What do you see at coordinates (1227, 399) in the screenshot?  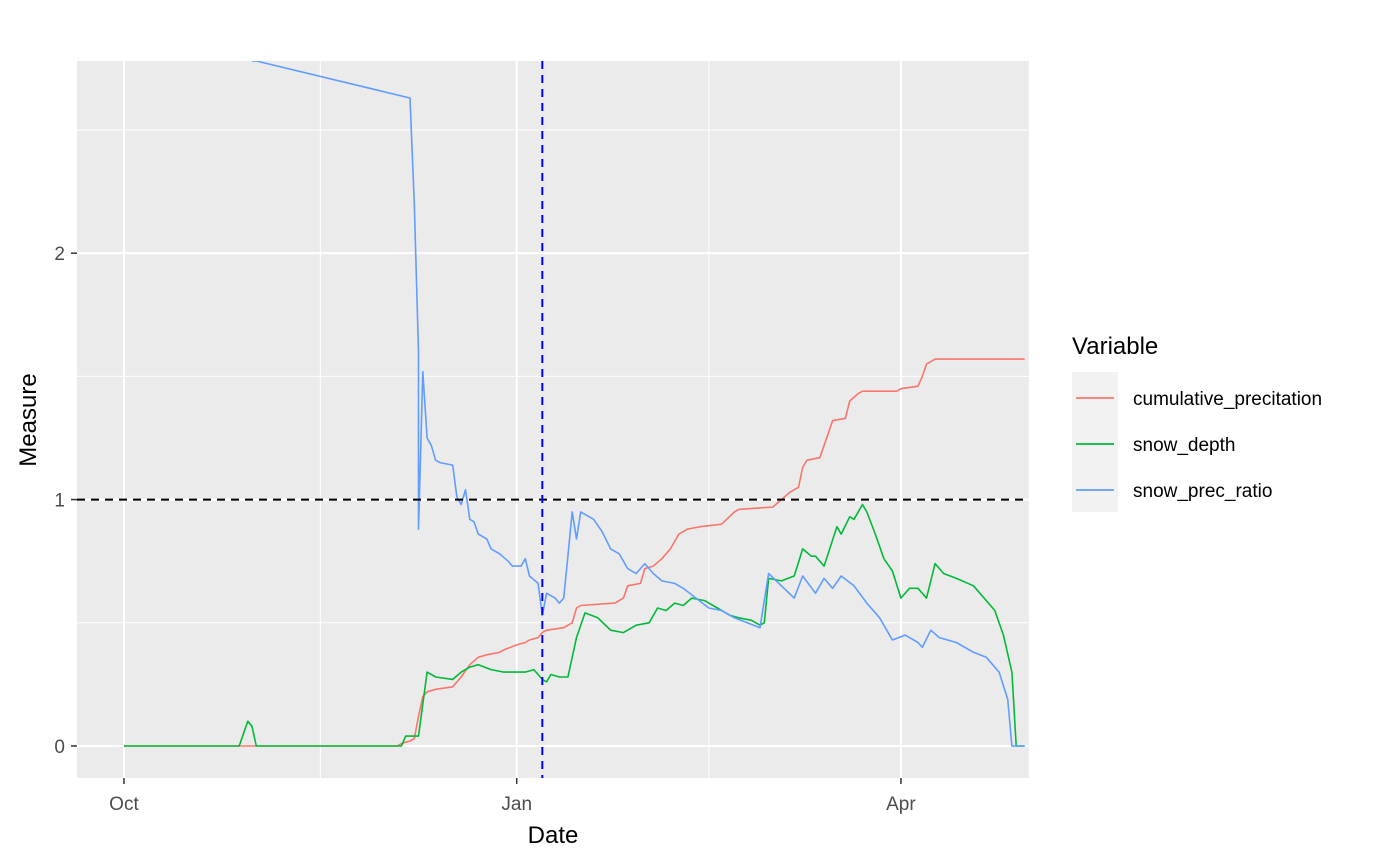 I see `legend-label-cumulative_precitation: cumulative_precitation` at bounding box center [1227, 399].